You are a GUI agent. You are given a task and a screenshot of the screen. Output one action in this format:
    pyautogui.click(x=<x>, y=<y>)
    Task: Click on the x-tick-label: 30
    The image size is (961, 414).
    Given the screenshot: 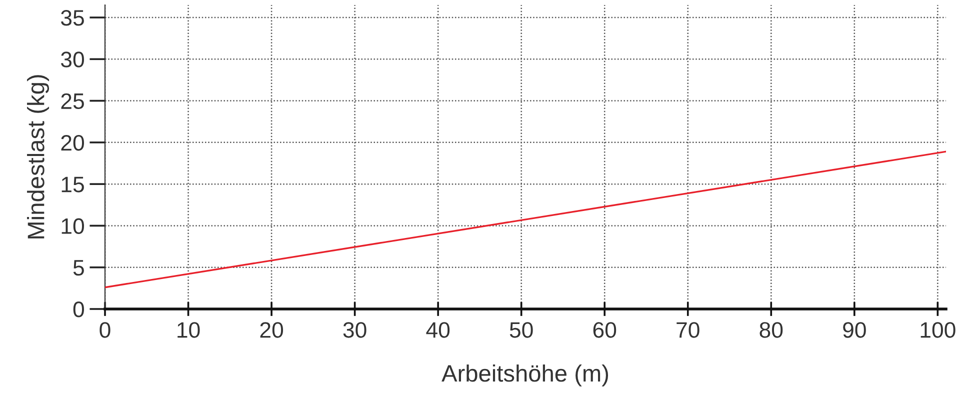 What is the action you would take?
    pyautogui.click(x=354, y=330)
    